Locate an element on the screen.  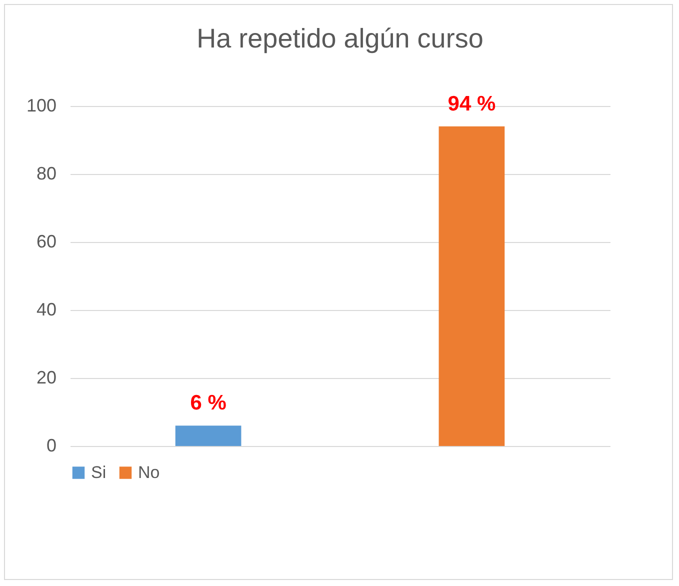
y-tick-label: 40 is located at coordinates (46, 310).